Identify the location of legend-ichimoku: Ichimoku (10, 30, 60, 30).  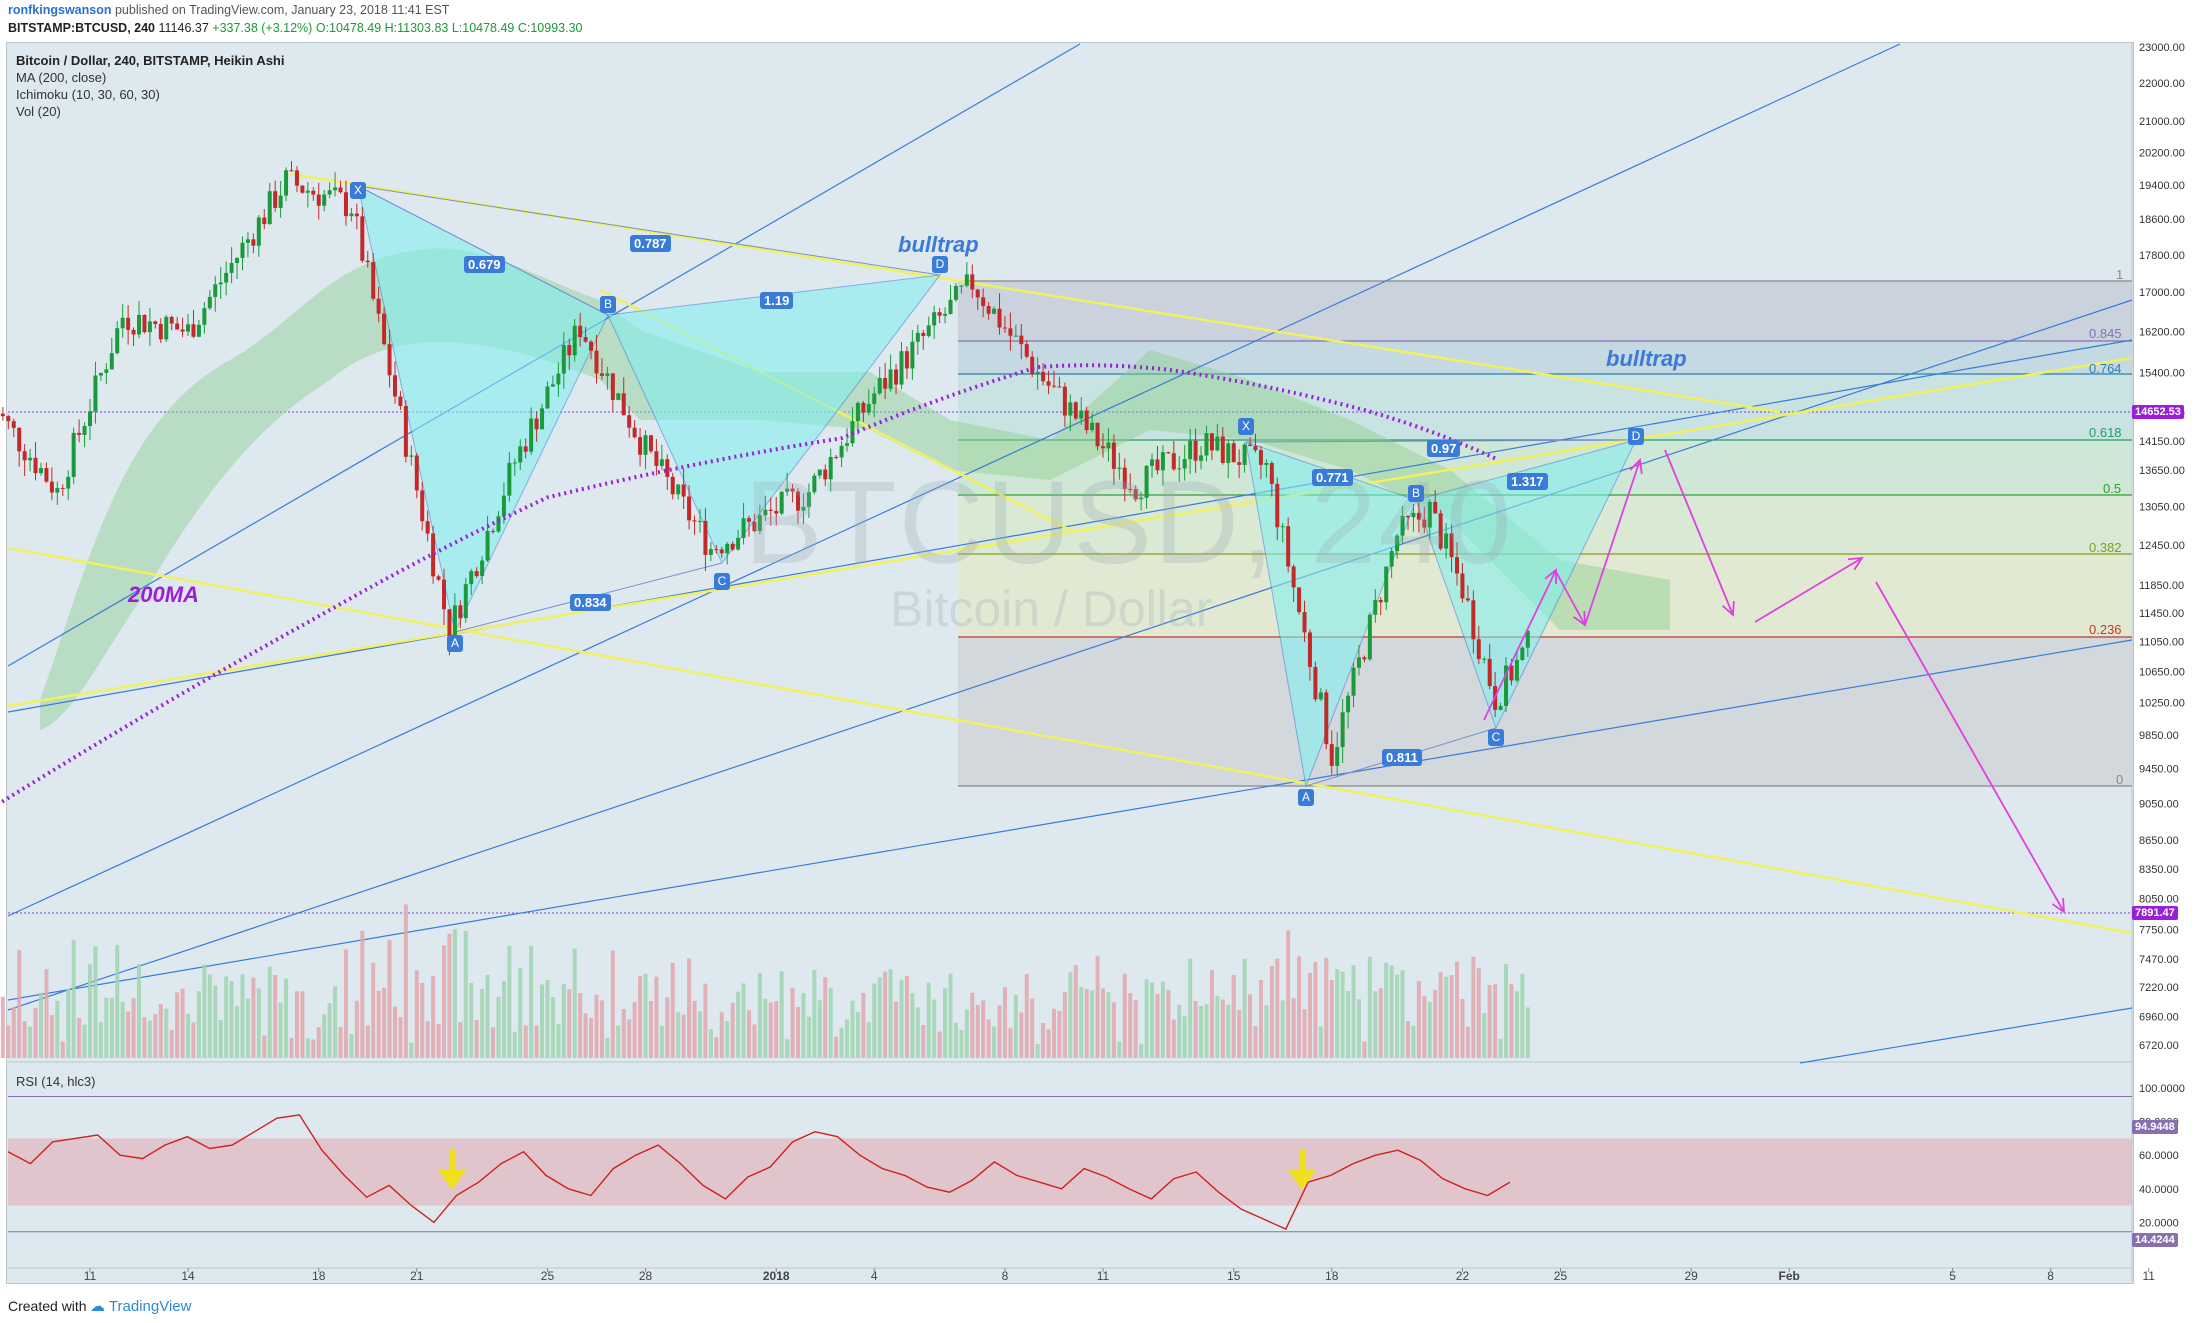
(88, 94).